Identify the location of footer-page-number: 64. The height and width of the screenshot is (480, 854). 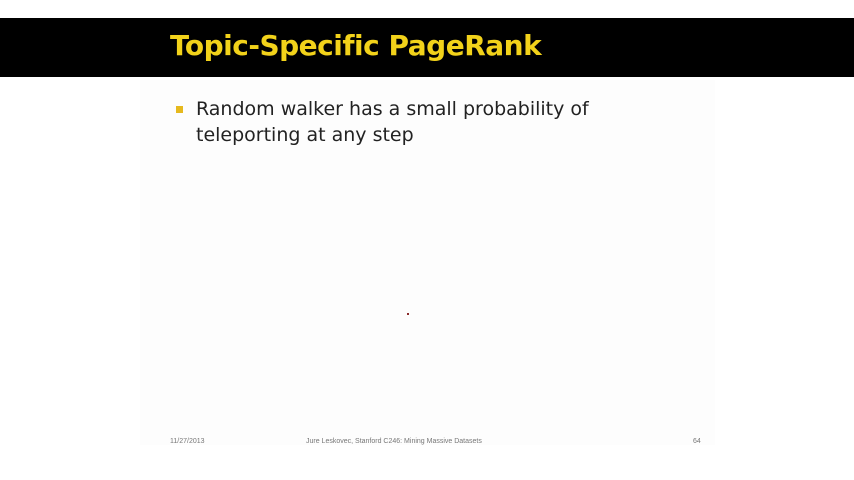
(697, 441).